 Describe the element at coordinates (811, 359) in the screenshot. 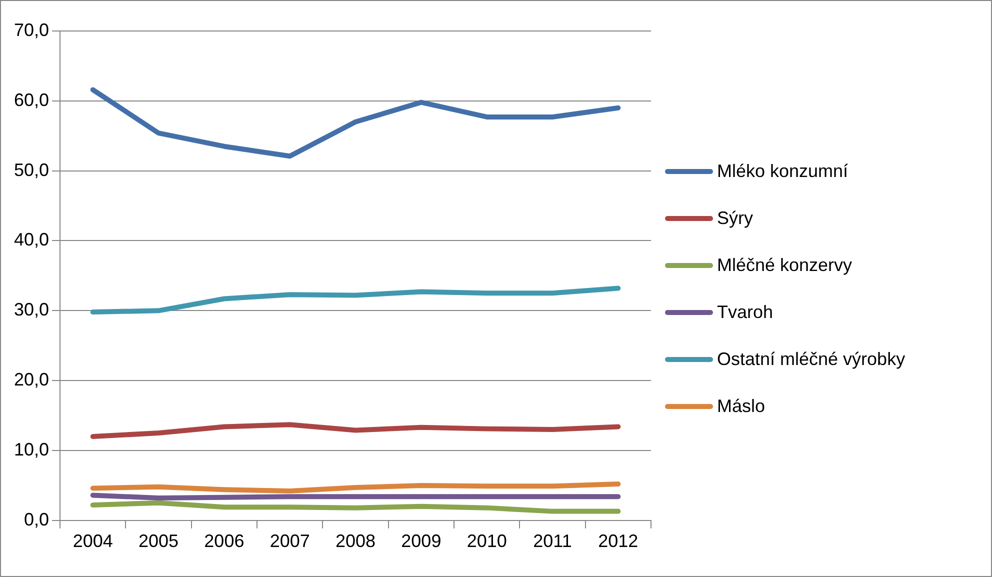

I see `legend-label: Ostatní mléčné výrobky` at that location.